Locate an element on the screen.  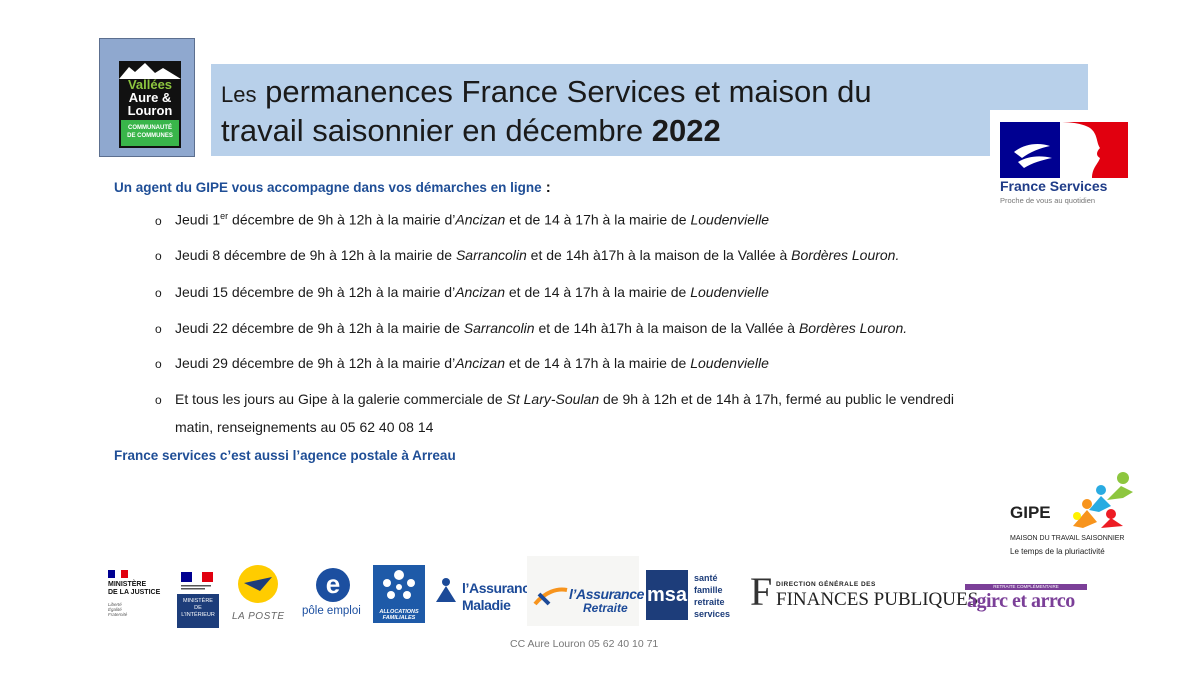
title-line-1-text: permanences France Services et maison du is located at coordinates (564, 91).